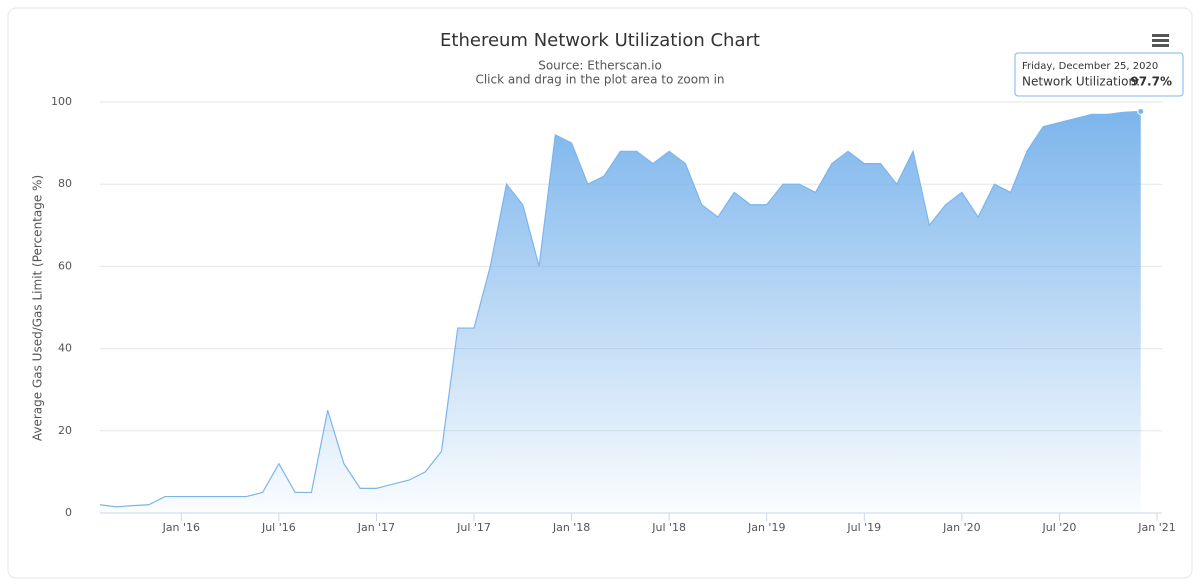 The width and height of the screenshot is (1200, 585). I want to click on x-tick-label: Jul '16, so click(278, 527).